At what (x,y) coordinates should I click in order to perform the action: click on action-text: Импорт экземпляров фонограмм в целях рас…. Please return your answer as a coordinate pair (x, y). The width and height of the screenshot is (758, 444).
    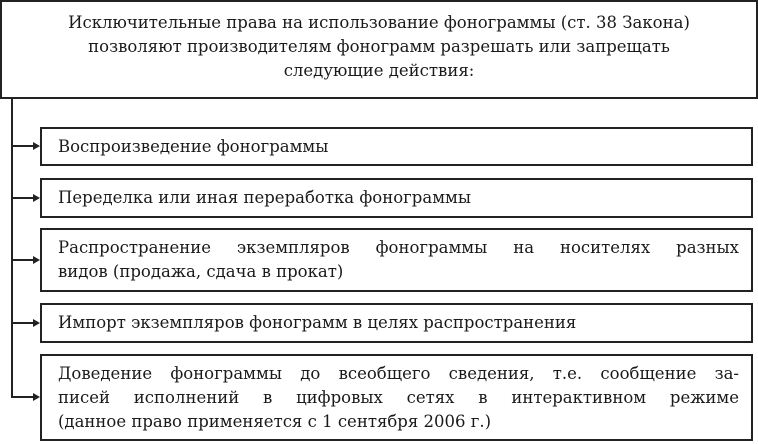
    Looking at the image, I should click on (317, 322).